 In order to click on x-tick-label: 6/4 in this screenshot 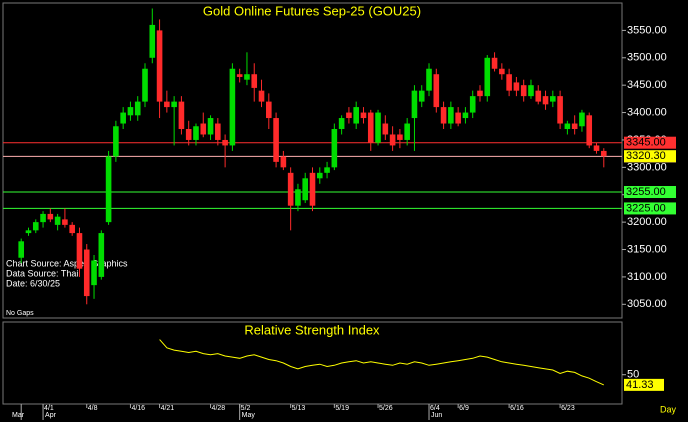, I will do `click(435, 408)`.